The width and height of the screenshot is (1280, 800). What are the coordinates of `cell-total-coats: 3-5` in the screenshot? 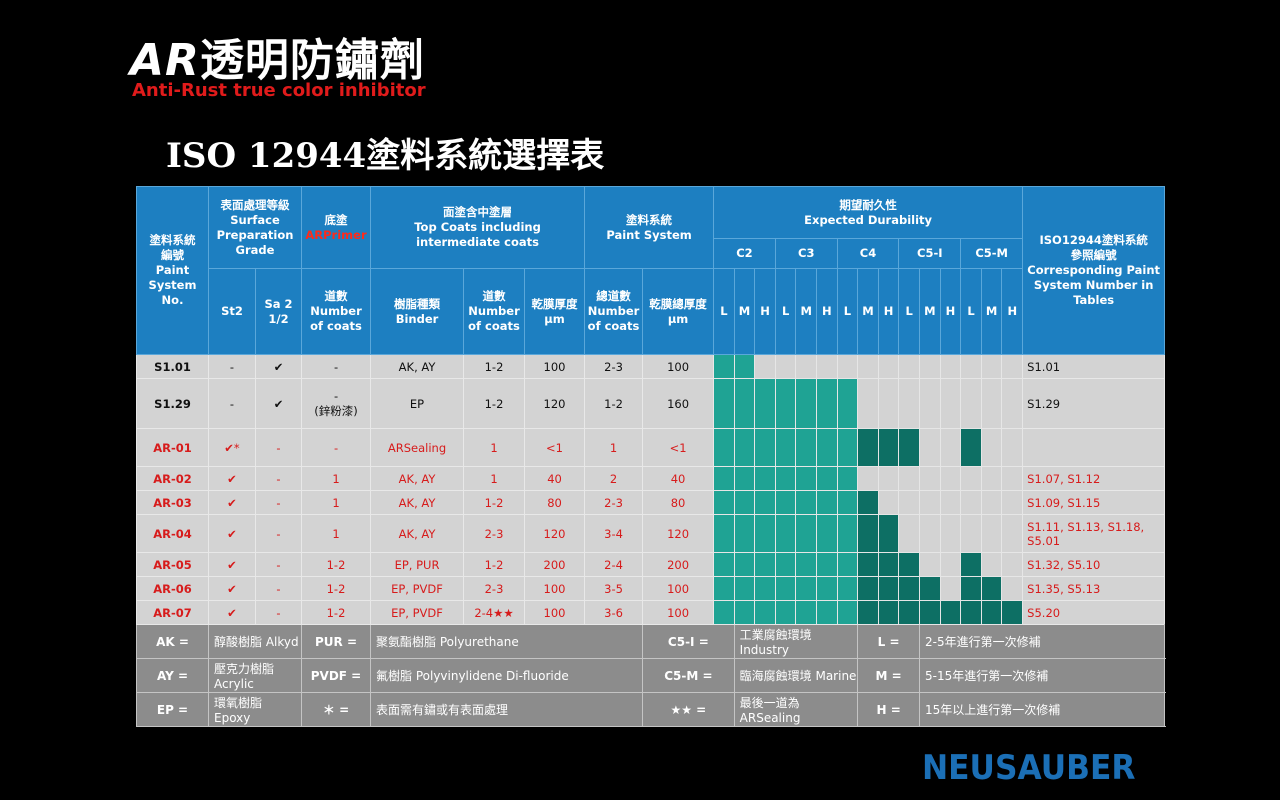 It's located at (614, 588).